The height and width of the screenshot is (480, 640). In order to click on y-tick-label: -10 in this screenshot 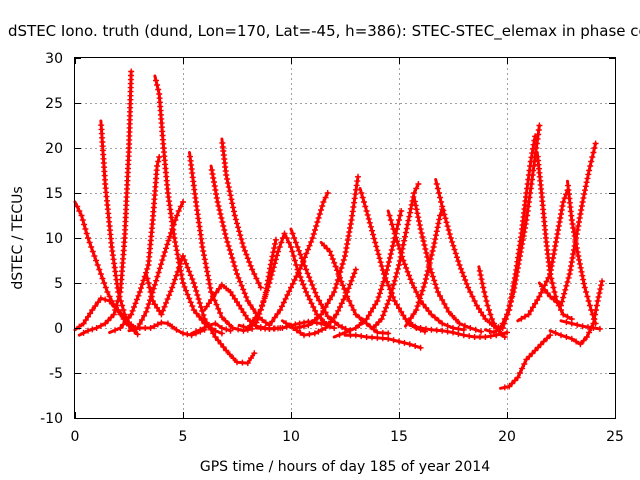, I will do `click(51, 419)`.